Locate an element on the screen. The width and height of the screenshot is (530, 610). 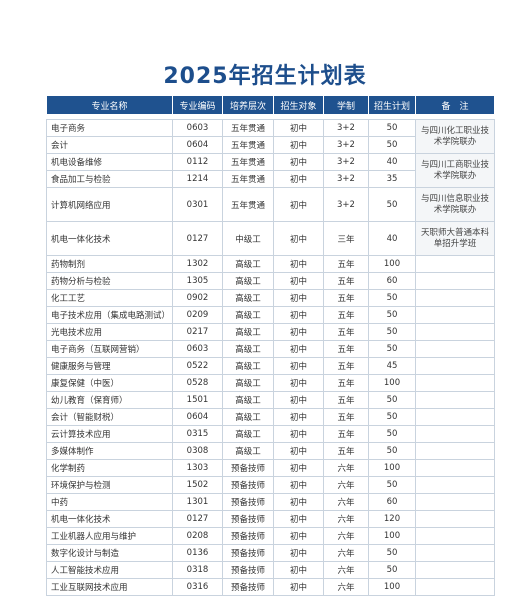
table-row: 药物制剂 1302 高级工 初中 五年 100 is located at coordinates (270, 264).